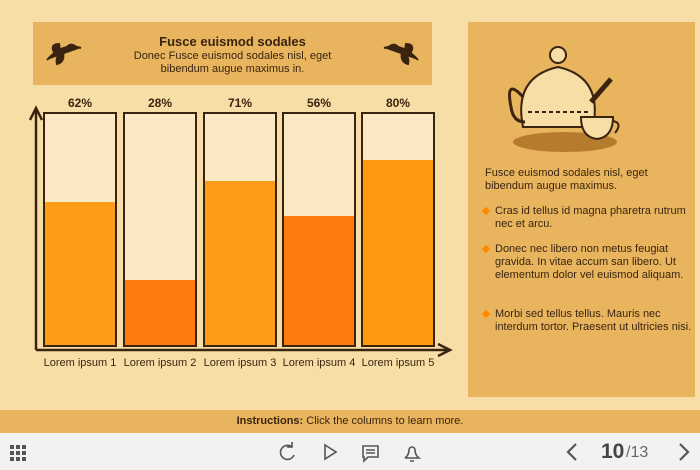  What do you see at coordinates (232, 41) in the screenshot?
I see `title: Fusce euismod sodales` at bounding box center [232, 41].